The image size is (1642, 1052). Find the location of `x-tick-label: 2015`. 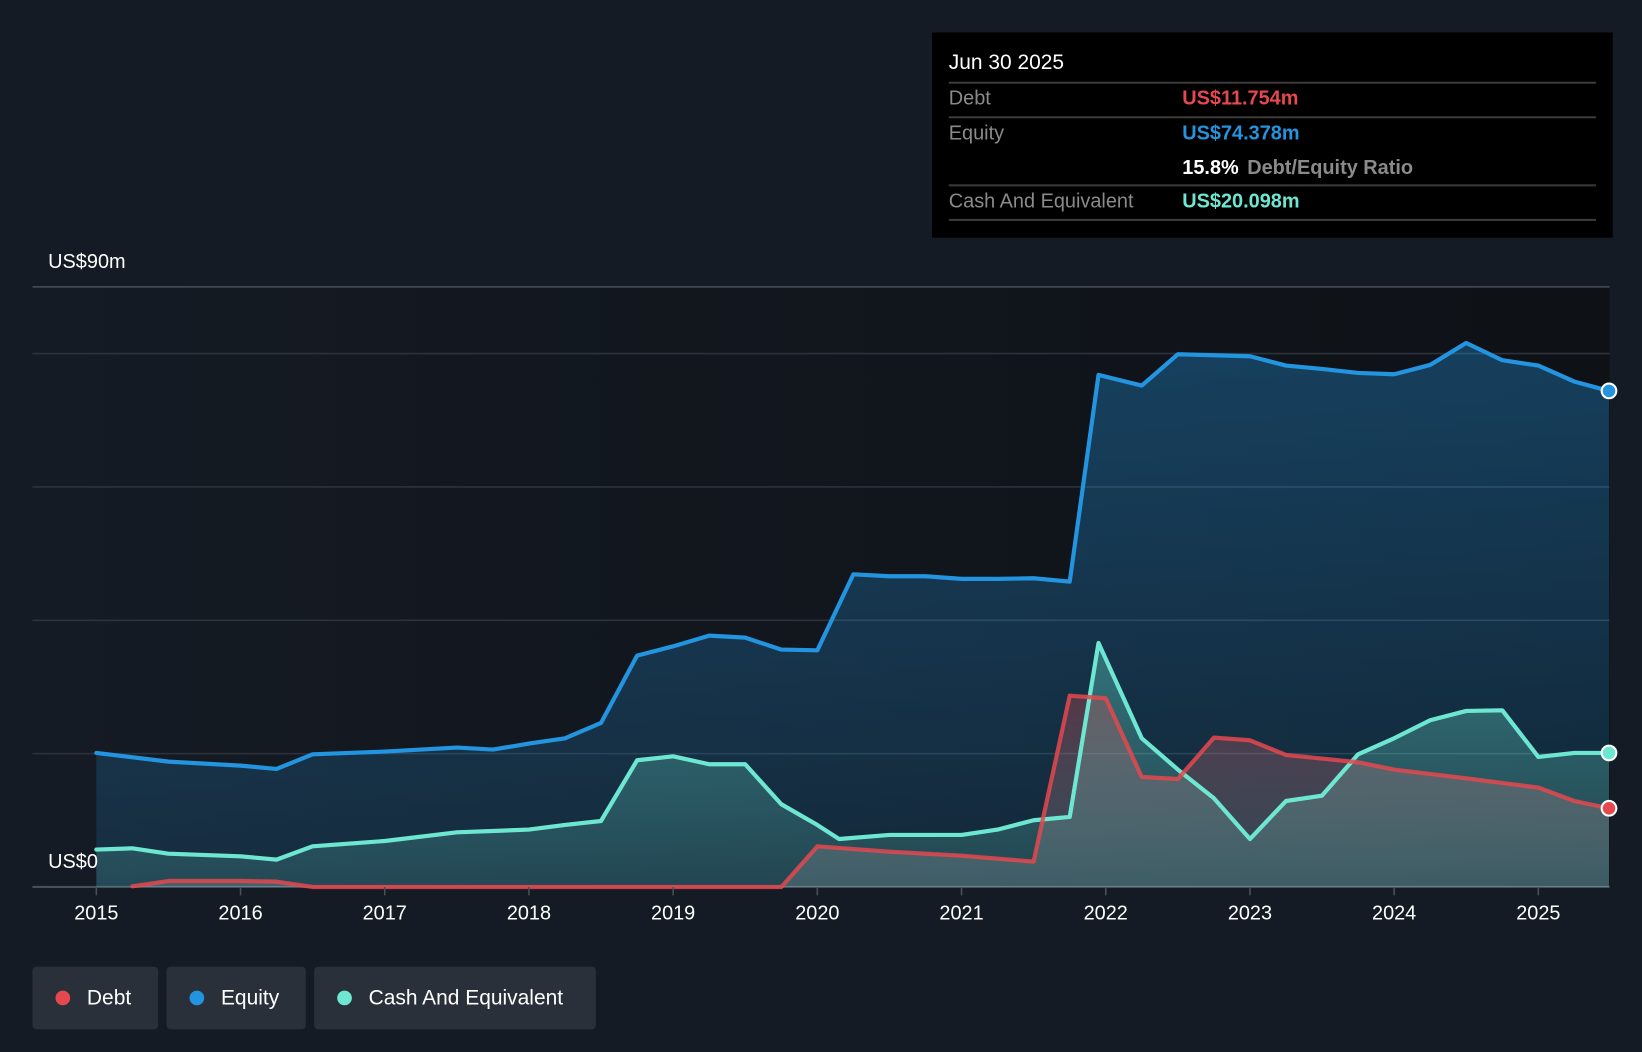

x-tick-label: 2015 is located at coordinates (96, 913).